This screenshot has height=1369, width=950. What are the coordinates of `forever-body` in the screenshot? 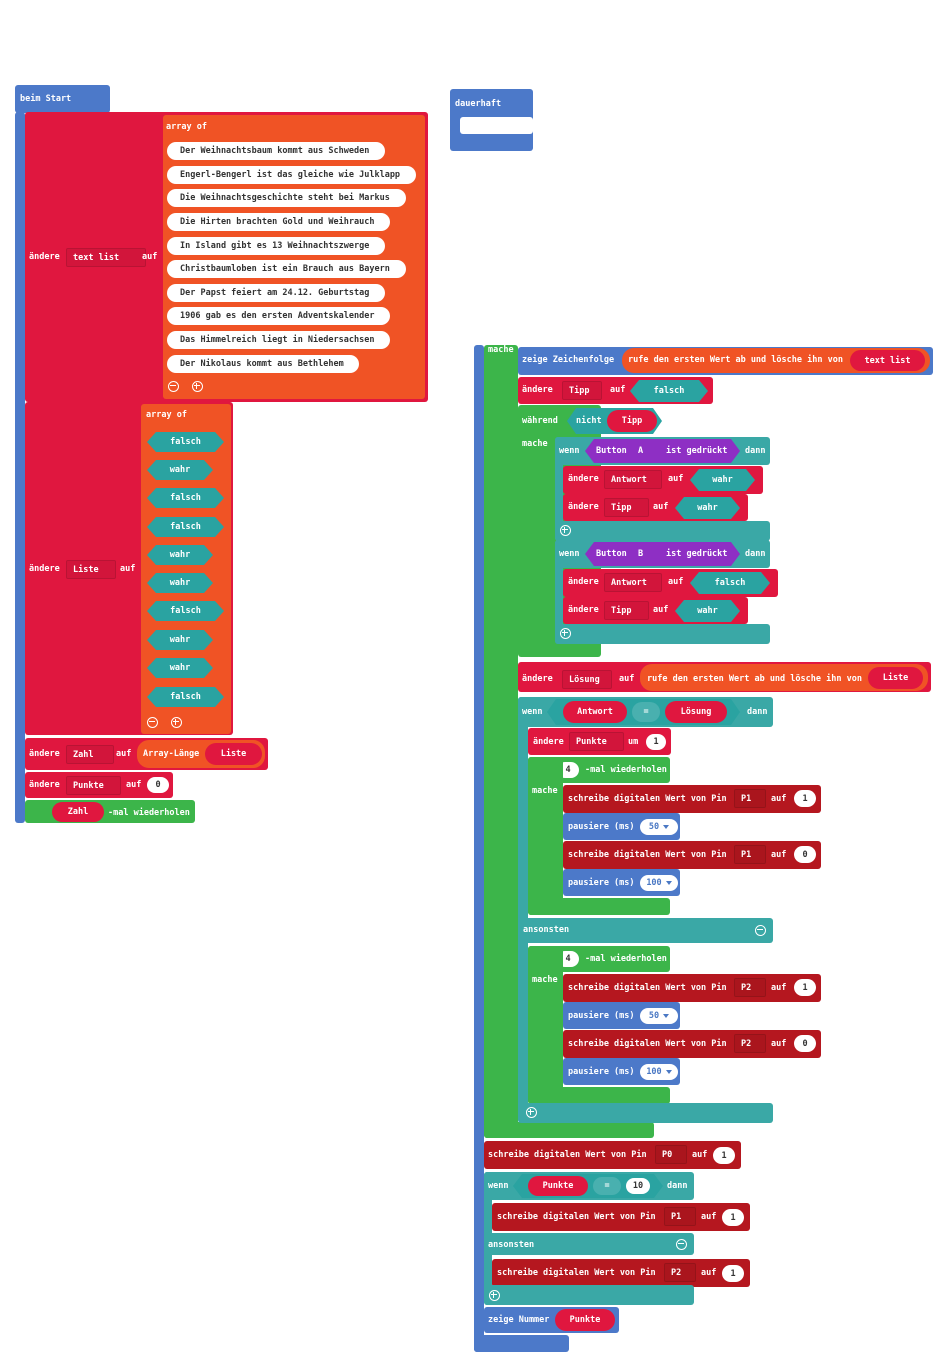 It's located at (479, 848).